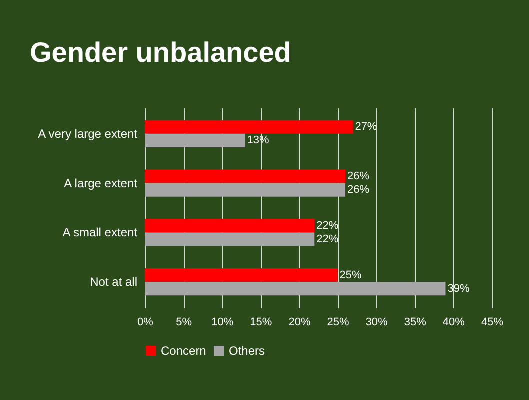 This screenshot has height=400, width=529. Describe the element at coordinates (299, 322) in the screenshot. I see `x-tick-label: 20%` at that location.